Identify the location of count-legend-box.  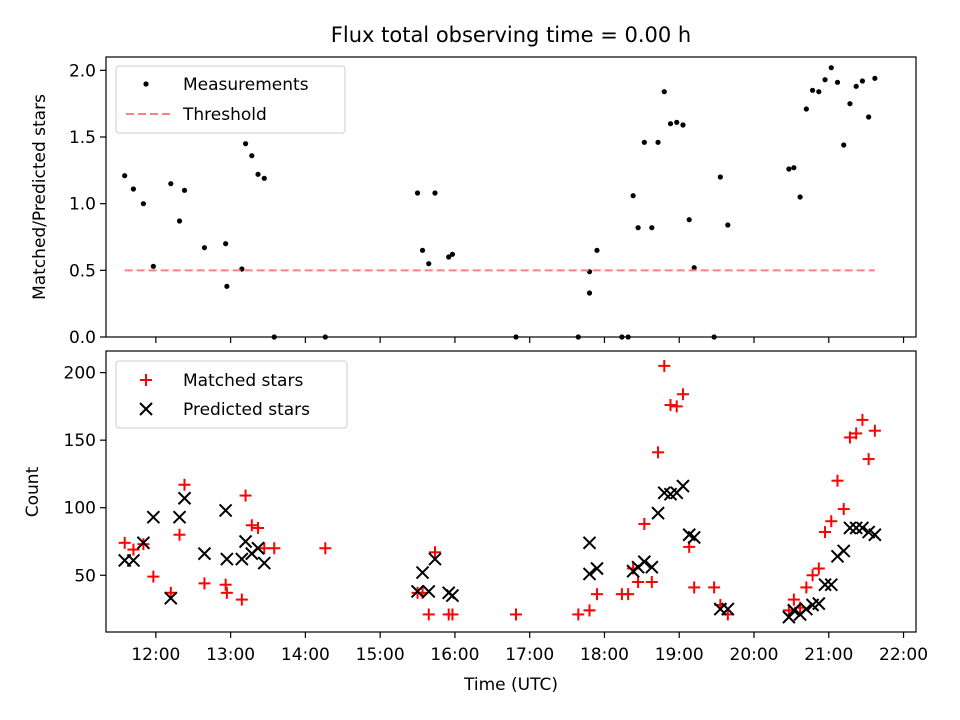
(231, 394).